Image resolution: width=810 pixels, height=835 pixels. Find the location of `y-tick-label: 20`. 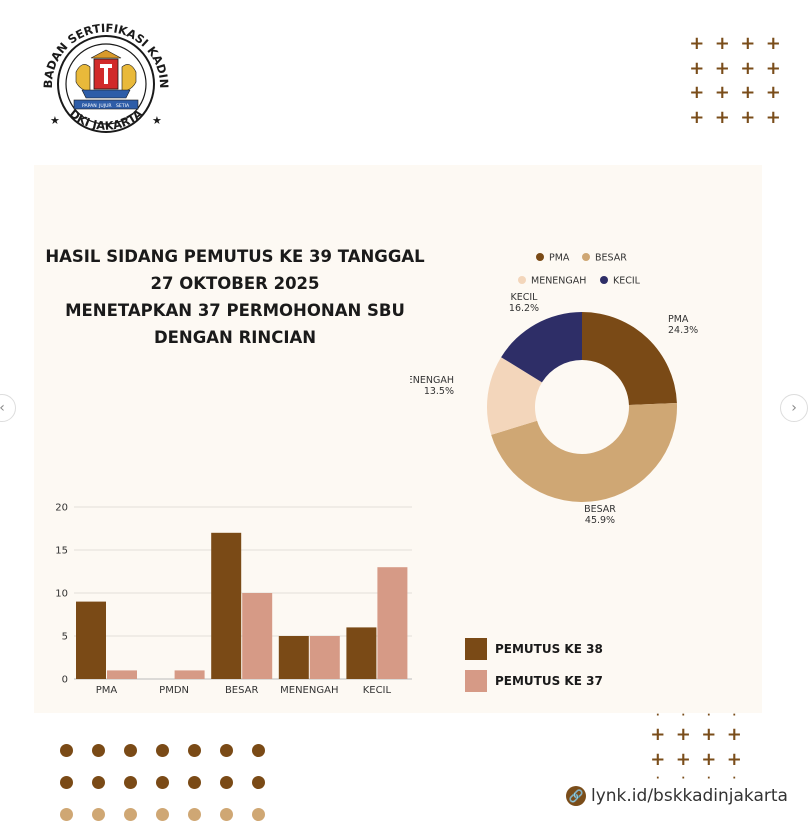

y-tick-label: 20 is located at coordinates (61, 508).